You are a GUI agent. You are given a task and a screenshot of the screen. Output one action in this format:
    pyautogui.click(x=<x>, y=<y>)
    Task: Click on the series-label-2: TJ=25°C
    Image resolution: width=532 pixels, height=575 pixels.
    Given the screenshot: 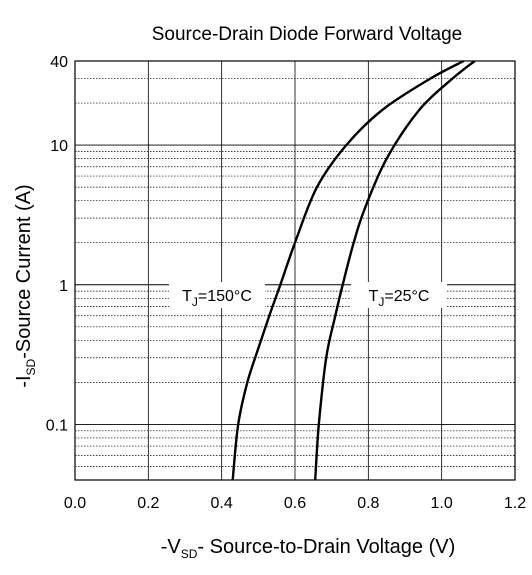 What is the action you would take?
    pyautogui.click(x=399, y=298)
    